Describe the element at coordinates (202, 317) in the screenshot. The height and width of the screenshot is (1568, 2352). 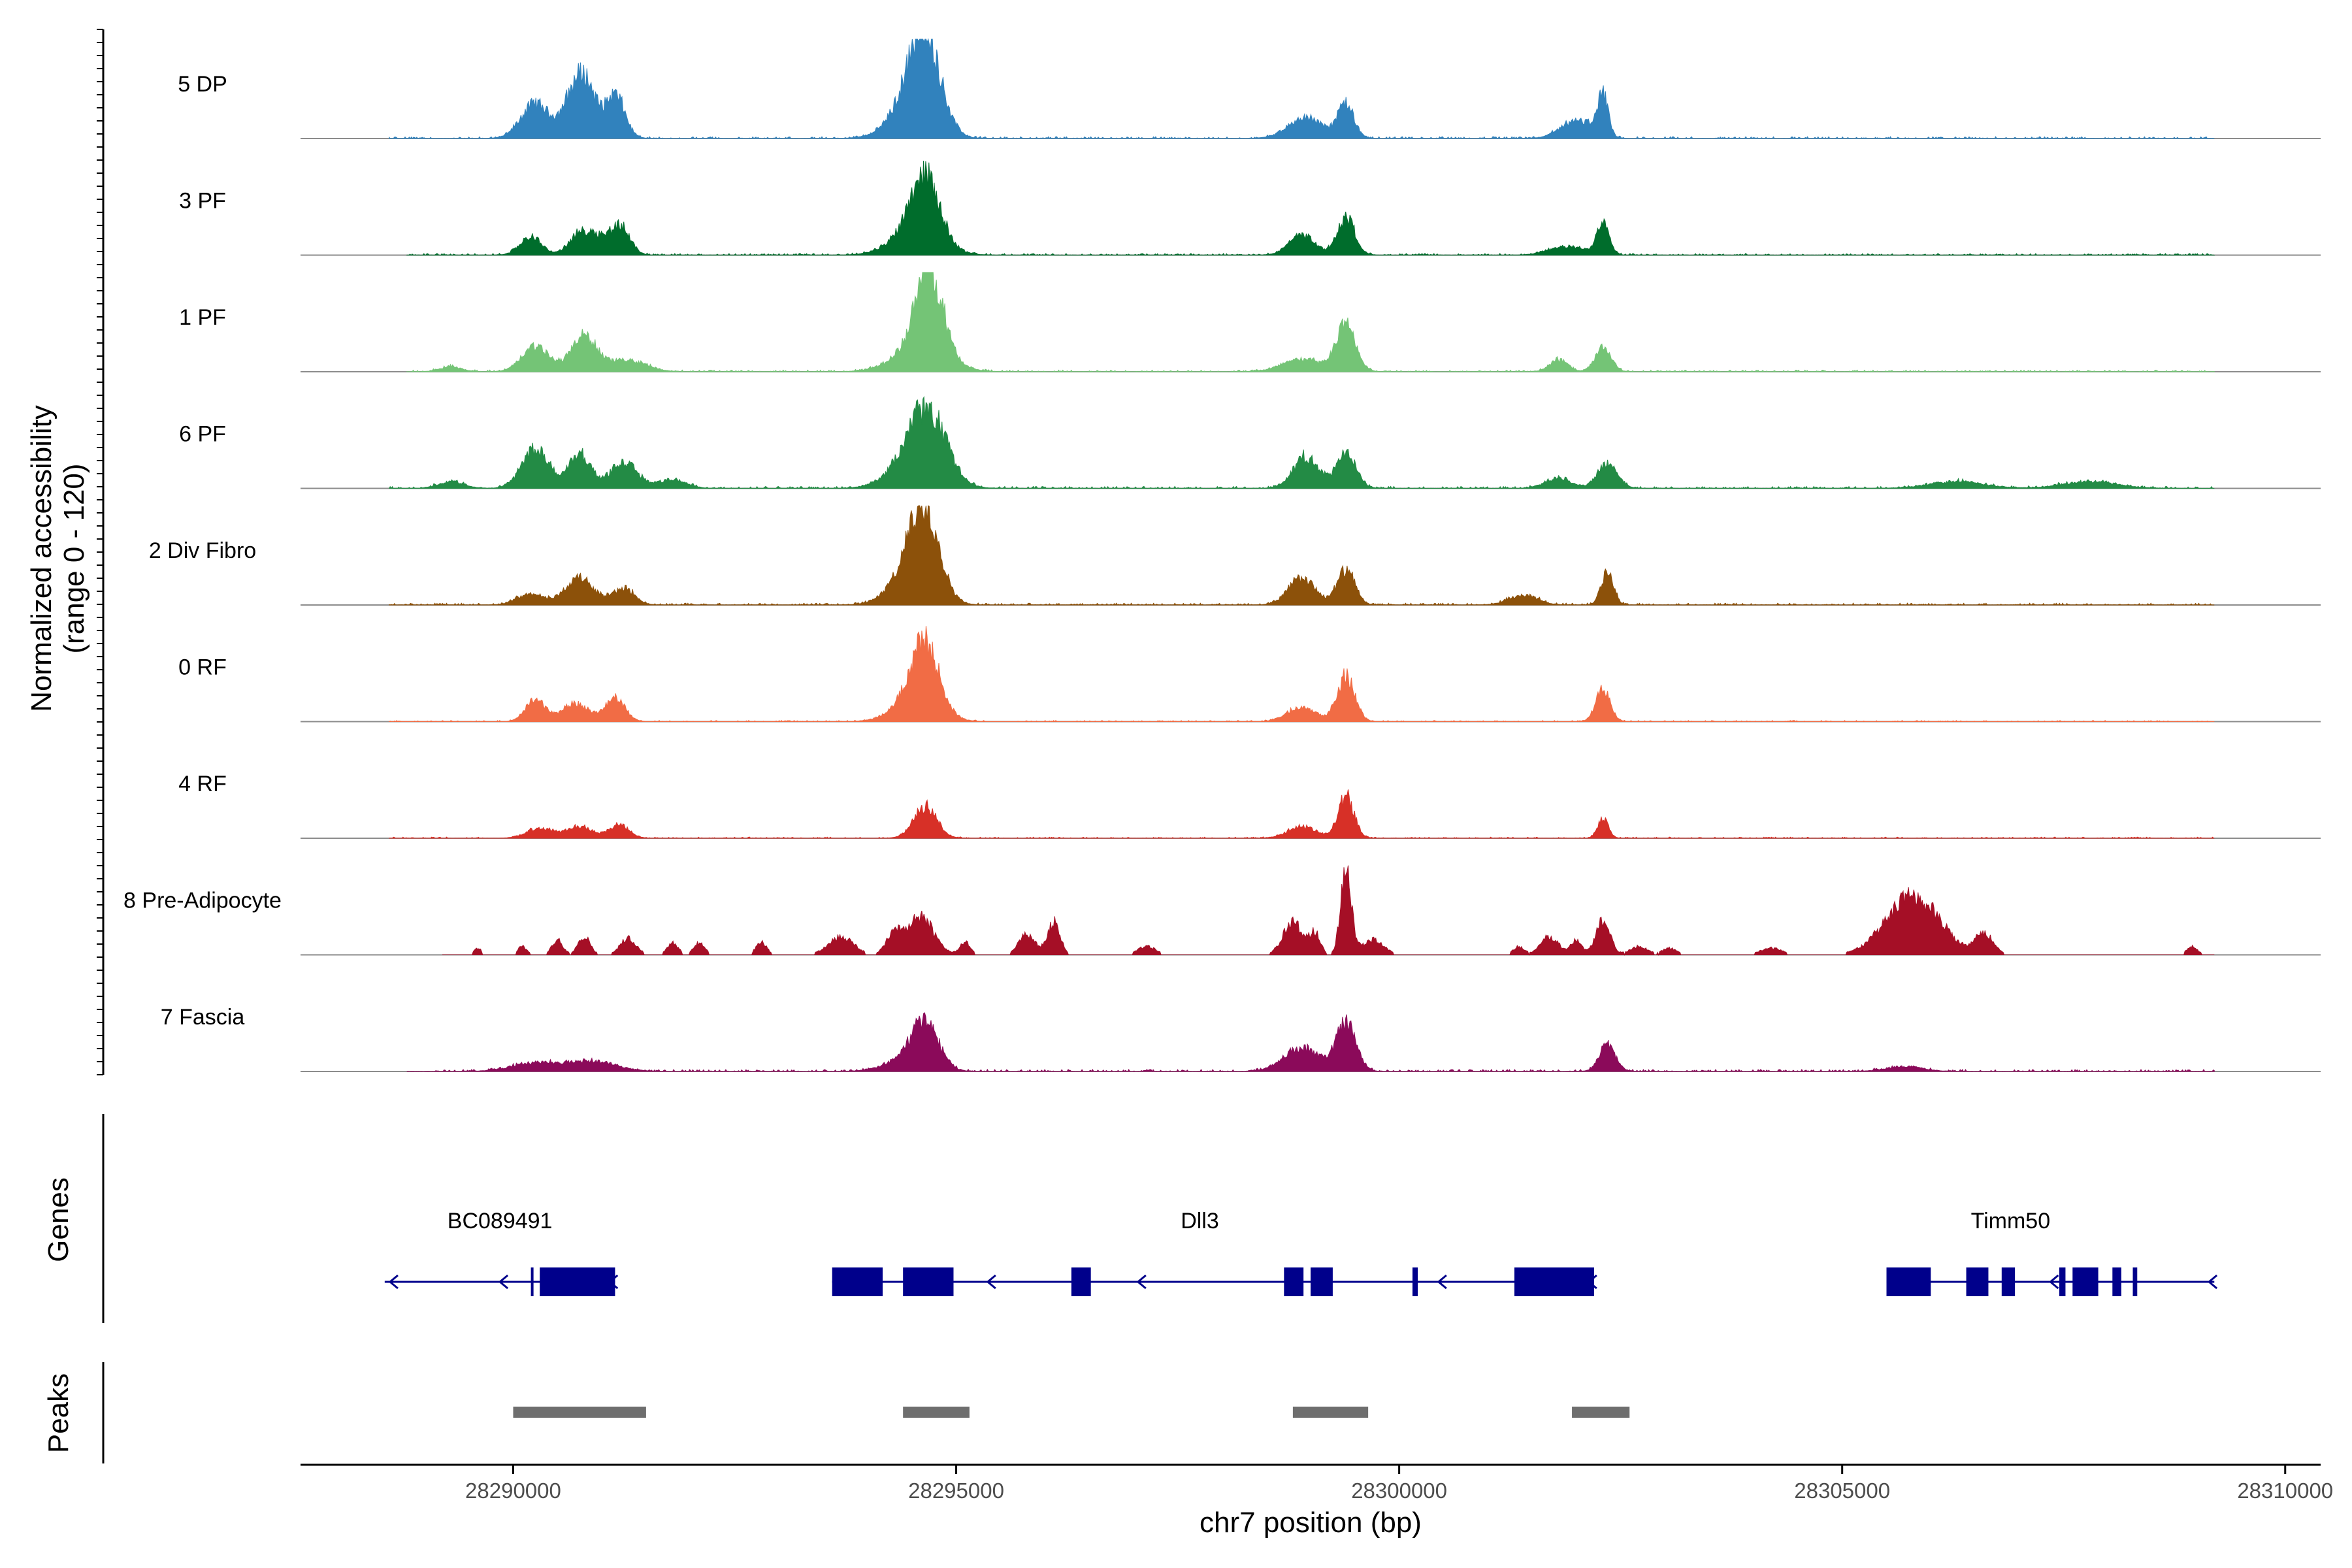
I see `track-label: 1 PF` at that location.